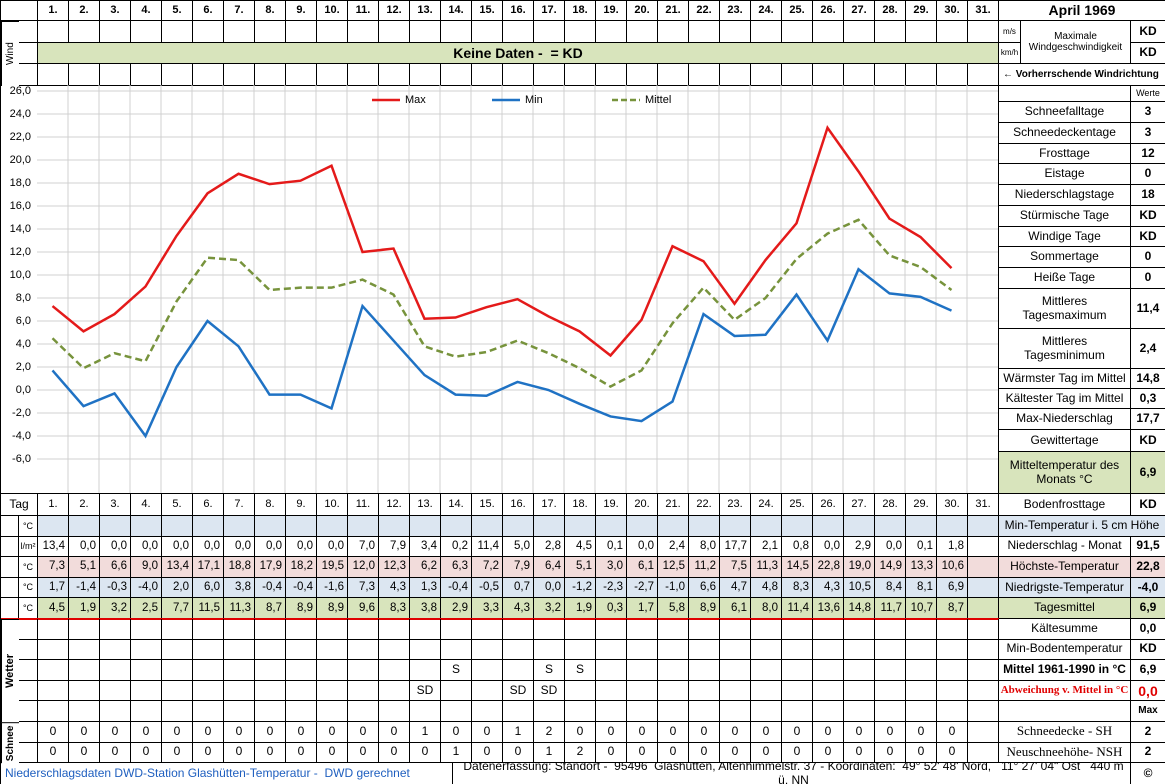 The width and height of the screenshot is (1165, 784). Describe the element at coordinates (1065, 154) in the screenshot. I see `stat-label: Frosttage` at that location.